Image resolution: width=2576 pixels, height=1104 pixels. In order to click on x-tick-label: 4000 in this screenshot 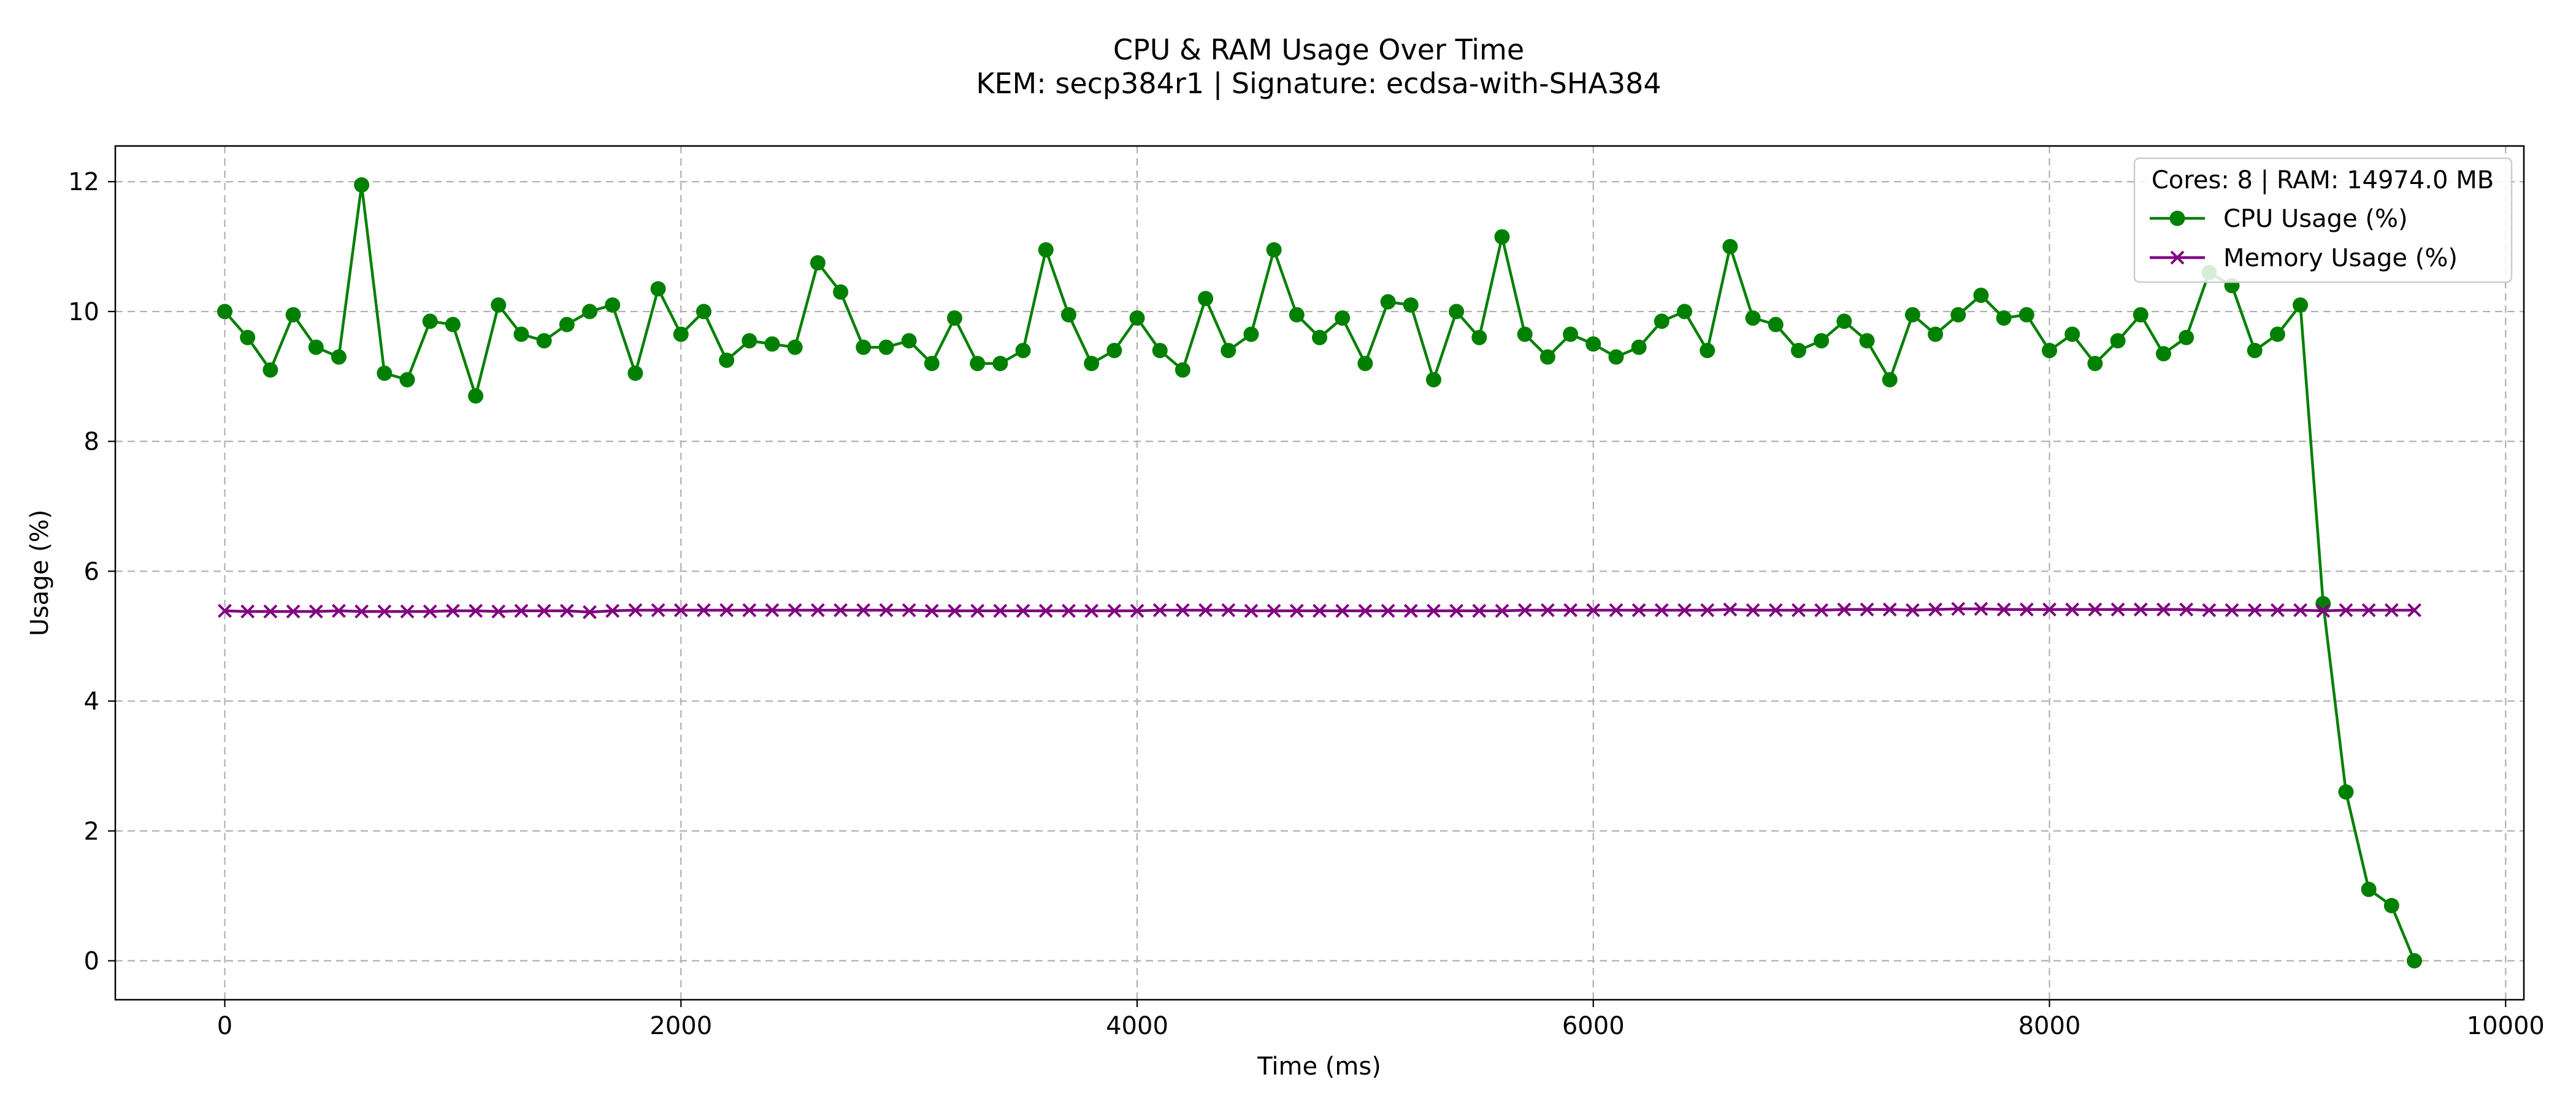, I will do `click(1137, 1026)`.